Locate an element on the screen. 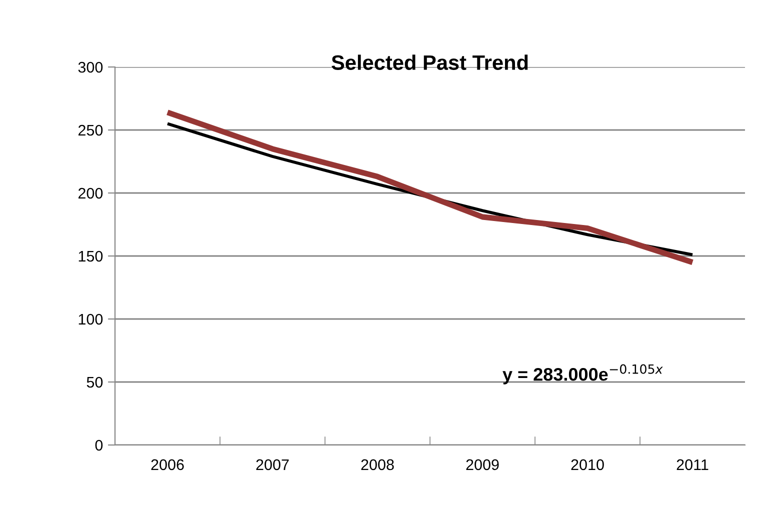  x-tick-label: 2011 is located at coordinates (692, 464).